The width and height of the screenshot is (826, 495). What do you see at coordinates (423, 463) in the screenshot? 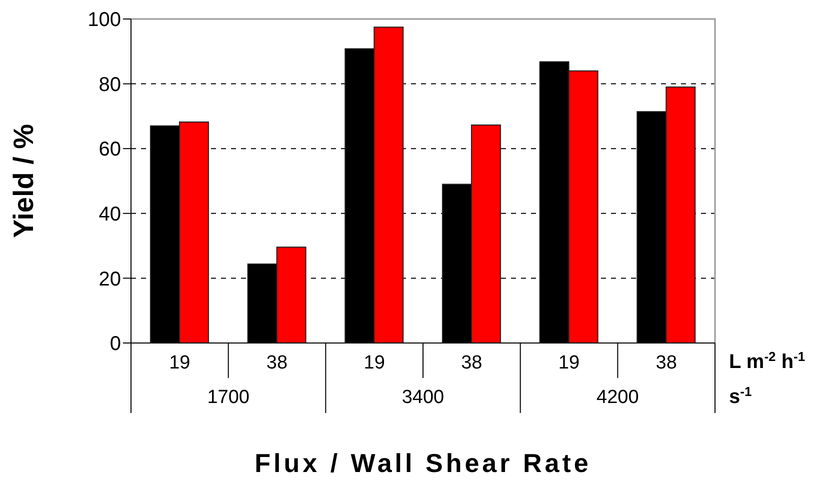
I see `x-axis-title: Flux / Wall Shear Rate` at bounding box center [423, 463].